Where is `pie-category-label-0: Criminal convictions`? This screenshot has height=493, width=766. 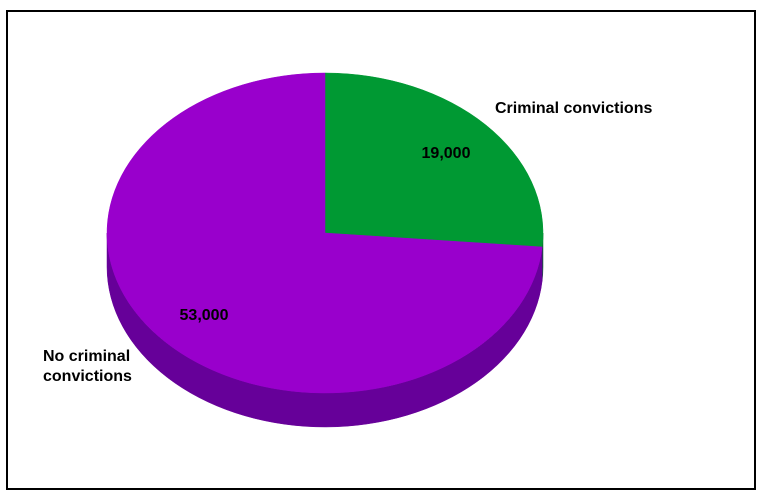 pie-category-label-0: Criminal convictions is located at coordinates (573, 108).